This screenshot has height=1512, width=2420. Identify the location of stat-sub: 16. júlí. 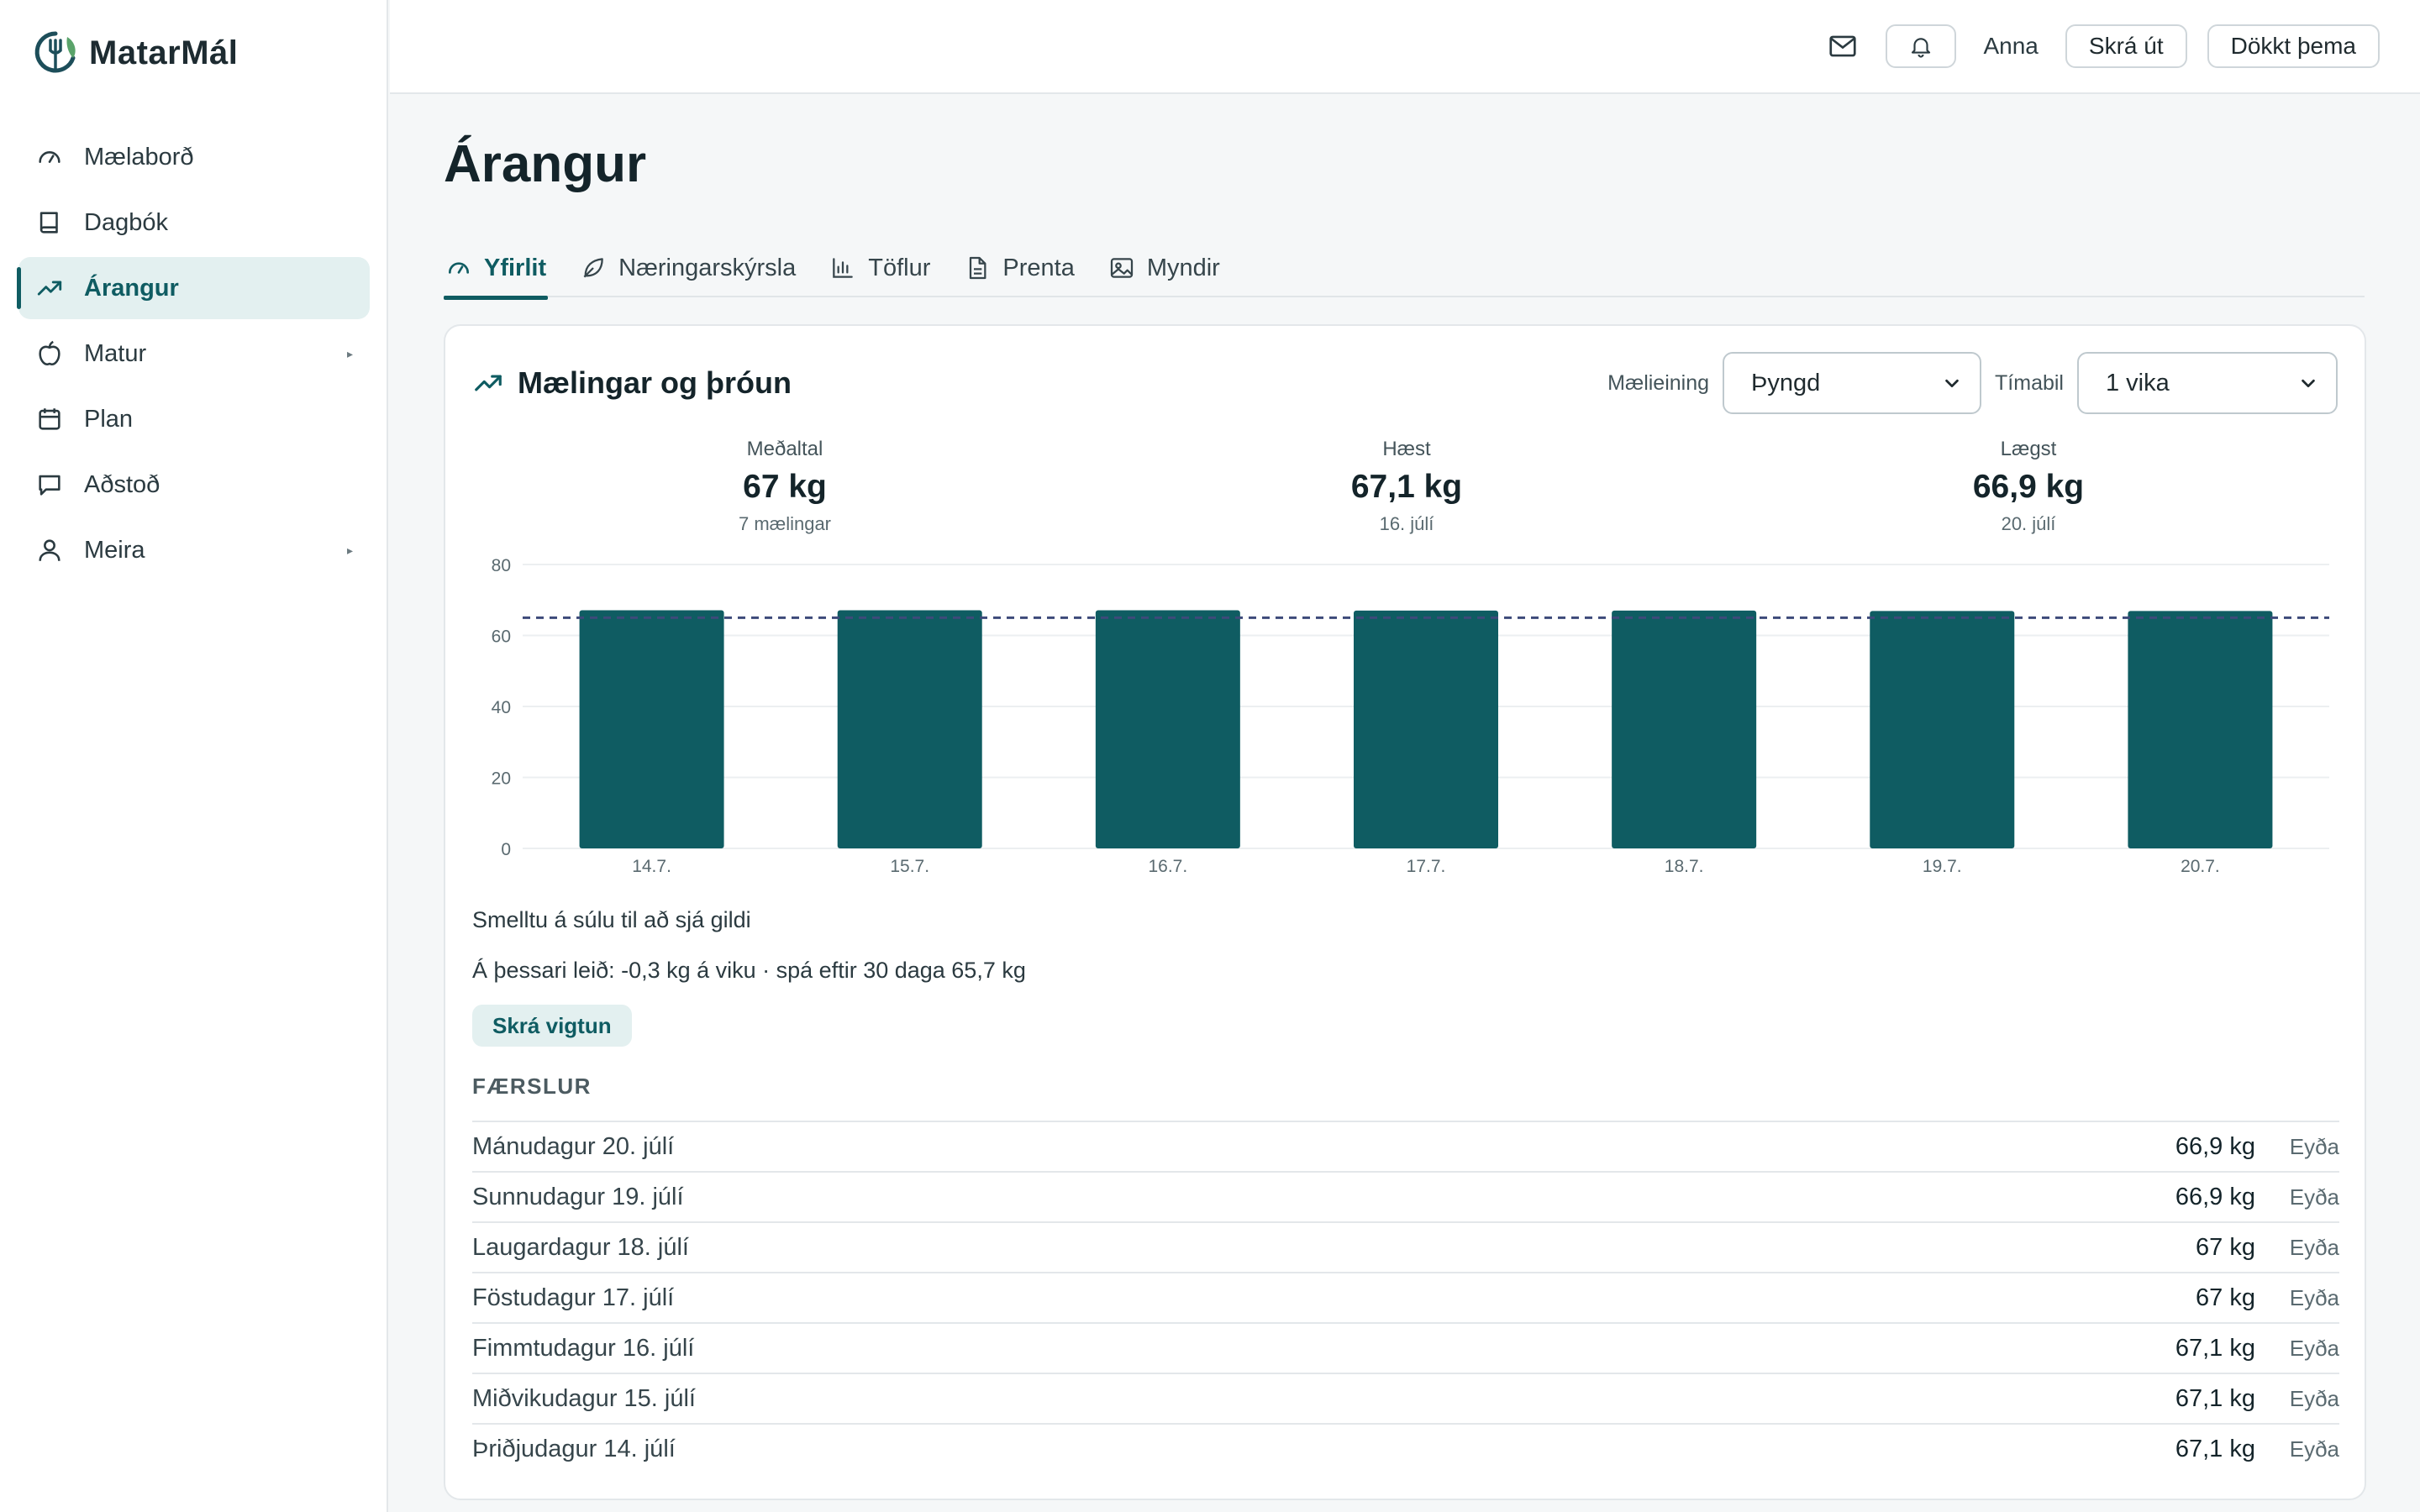
(1407, 523).